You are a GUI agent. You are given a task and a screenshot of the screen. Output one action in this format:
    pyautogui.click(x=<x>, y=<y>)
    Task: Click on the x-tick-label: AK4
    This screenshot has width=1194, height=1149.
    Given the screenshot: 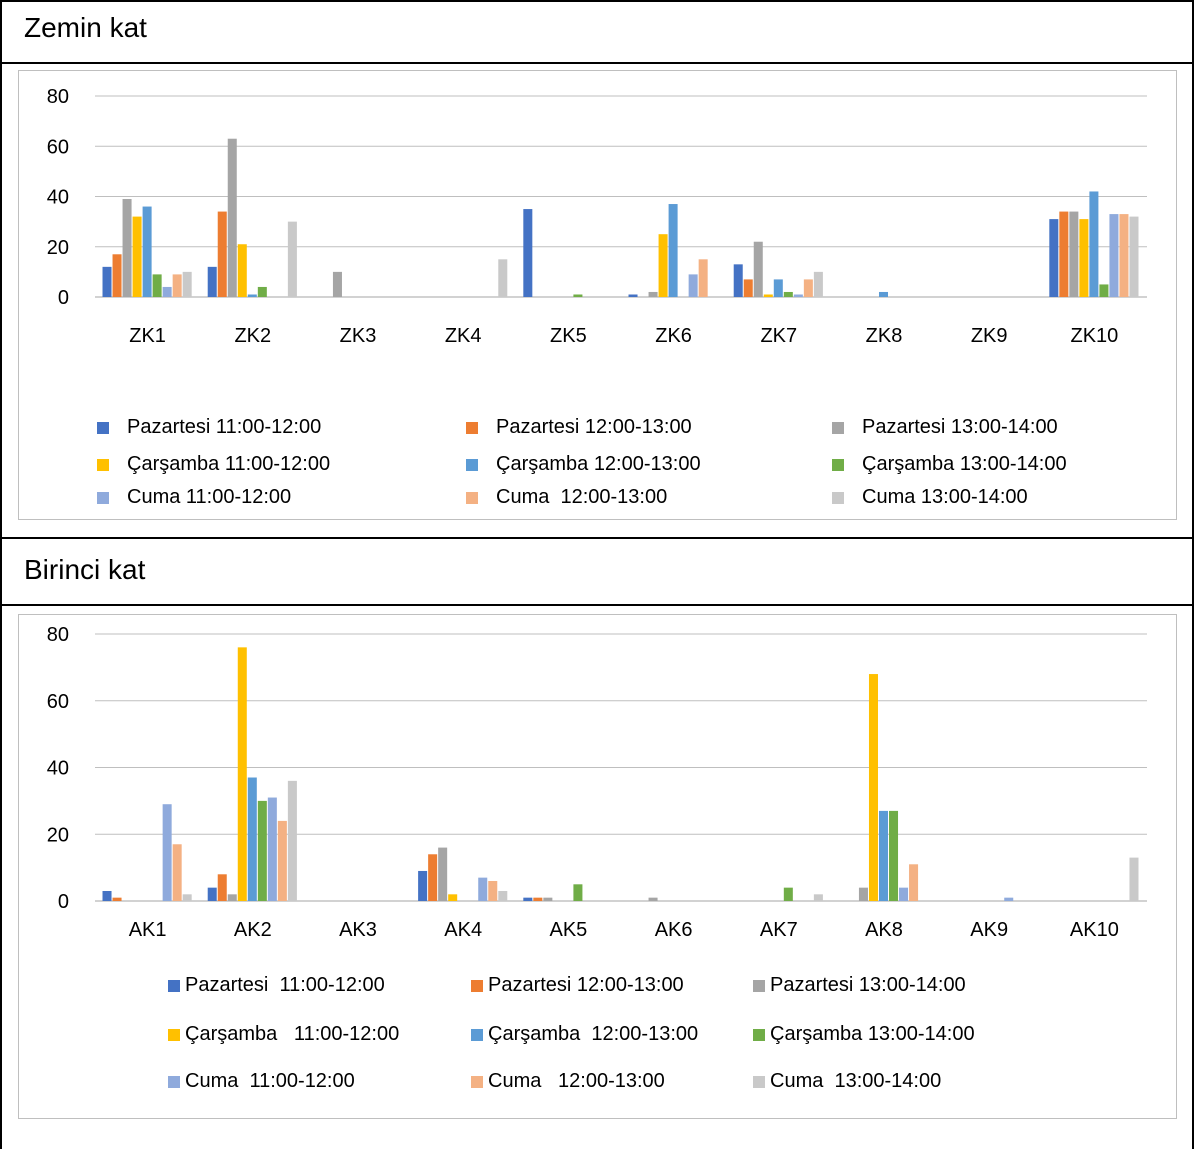 What is the action you would take?
    pyautogui.click(x=463, y=930)
    